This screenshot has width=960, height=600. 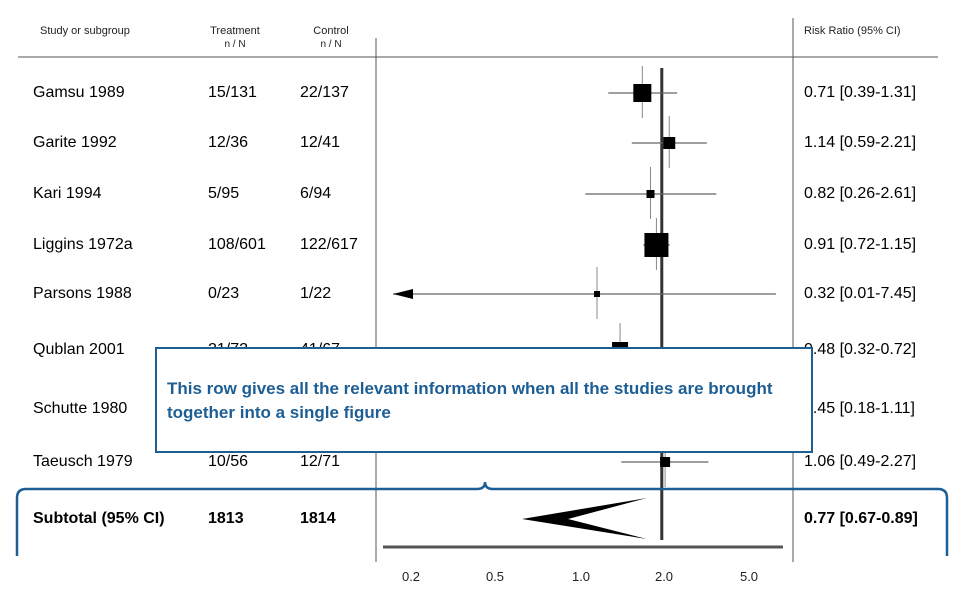 I want to click on header-control-label: Control, so click(x=331, y=31).